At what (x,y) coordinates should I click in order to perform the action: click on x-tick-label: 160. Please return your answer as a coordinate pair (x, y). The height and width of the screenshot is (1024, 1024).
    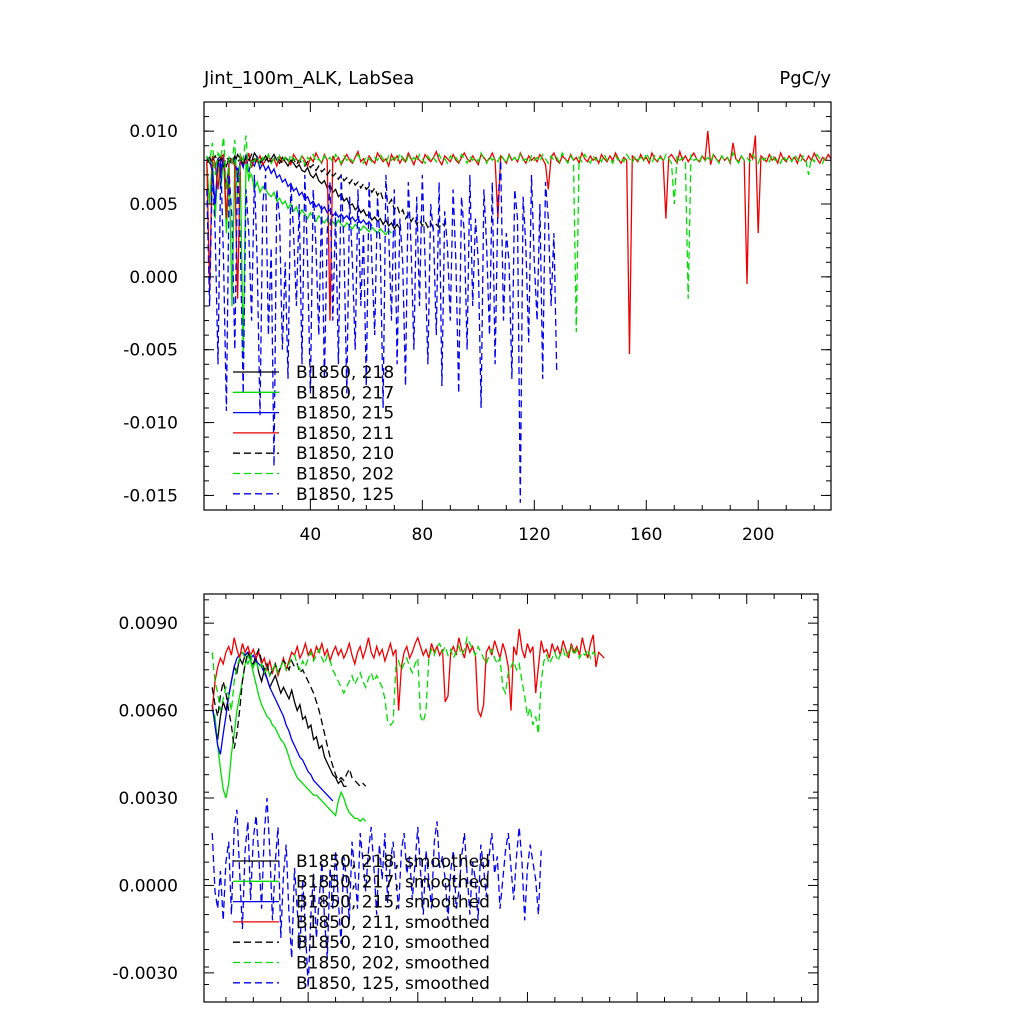
    Looking at the image, I should click on (646, 535).